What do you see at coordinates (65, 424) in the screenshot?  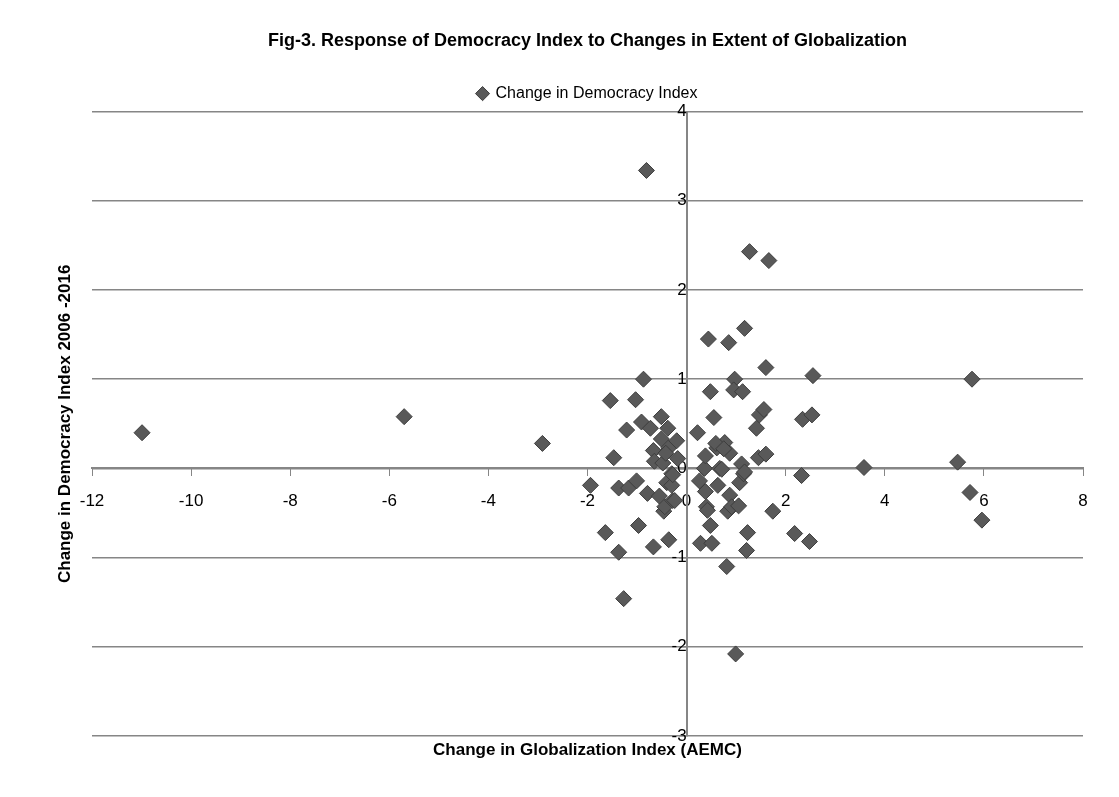 I see `y-axis-title: Change in Democracy Index 2006 -2016` at bounding box center [65, 424].